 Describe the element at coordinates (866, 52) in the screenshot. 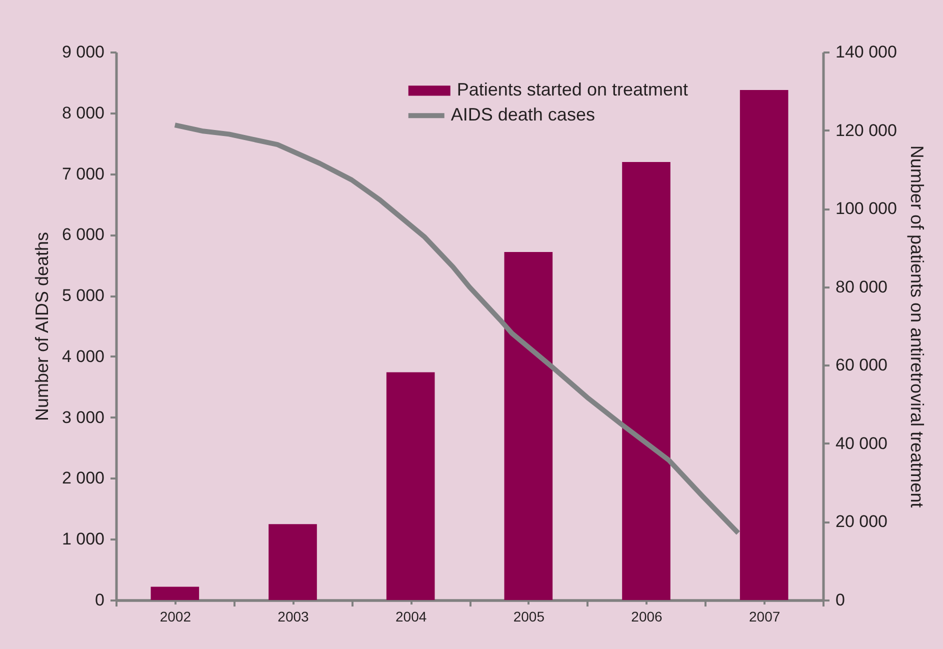

I see `y2-tick-label: 140 000` at that location.